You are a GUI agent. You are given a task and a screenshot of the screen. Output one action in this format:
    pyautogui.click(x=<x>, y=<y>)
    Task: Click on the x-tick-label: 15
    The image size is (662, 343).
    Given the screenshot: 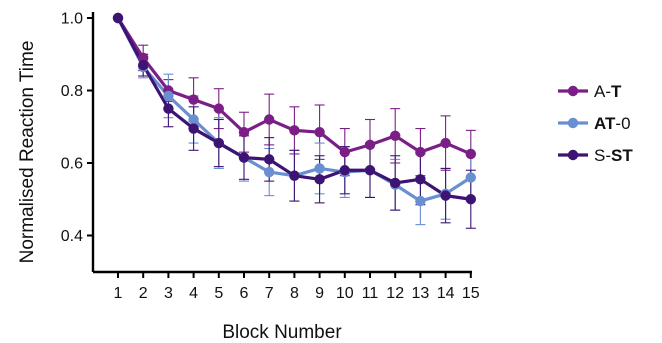 What is the action you would take?
    pyautogui.click(x=471, y=293)
    